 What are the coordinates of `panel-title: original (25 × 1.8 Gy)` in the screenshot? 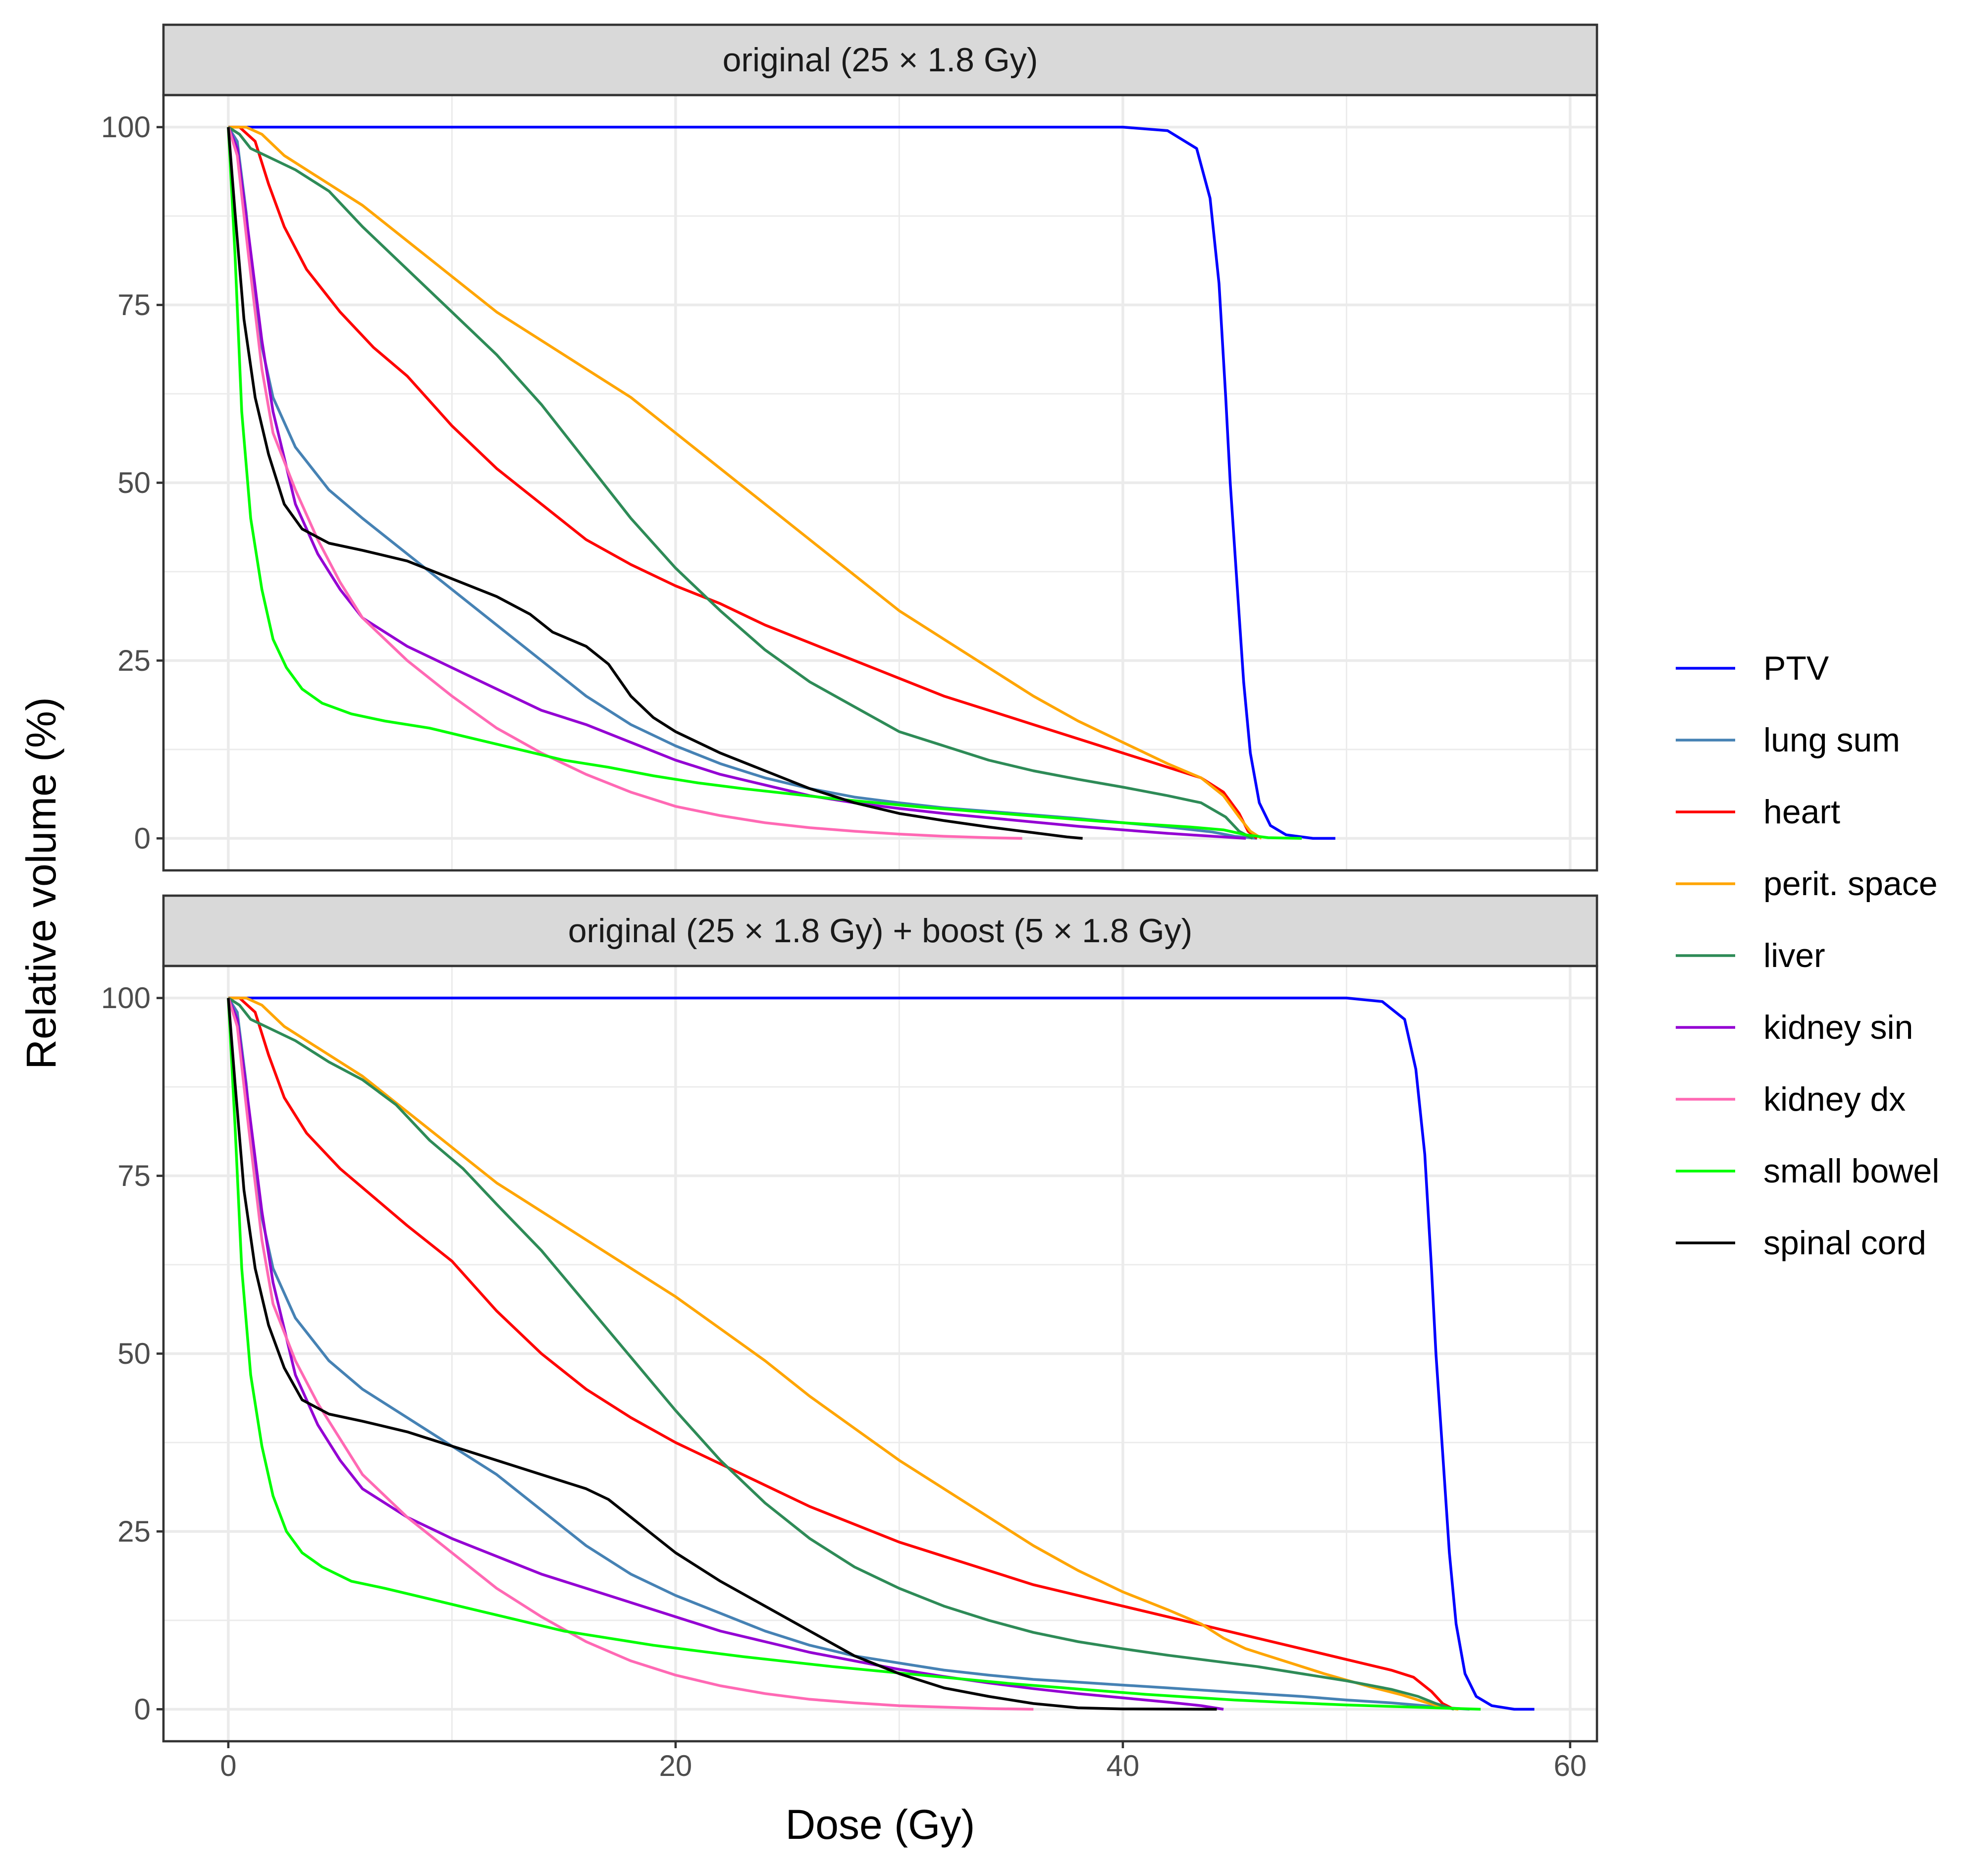 It's located at (880, 60).